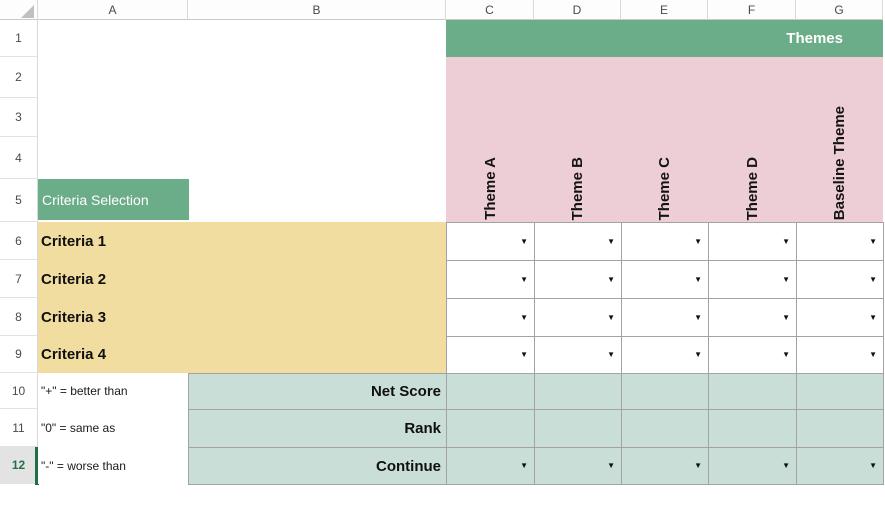 The height and width of the screenshot is (514, 885). What do you see at coordinates (490, 10) in the screenshot?
I see `column-header-c: C` at bounding box center [490, 10].